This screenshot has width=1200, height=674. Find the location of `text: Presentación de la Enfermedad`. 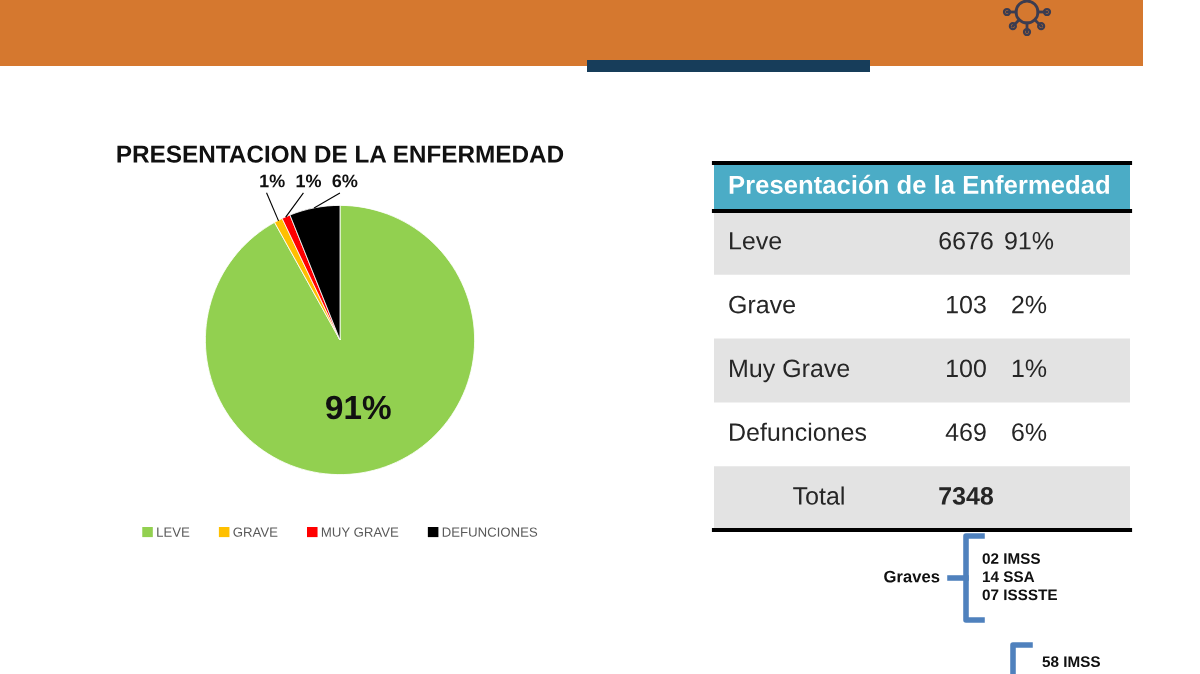

text: Presentación de la Enfermedad is located at coordinates (919, 184).